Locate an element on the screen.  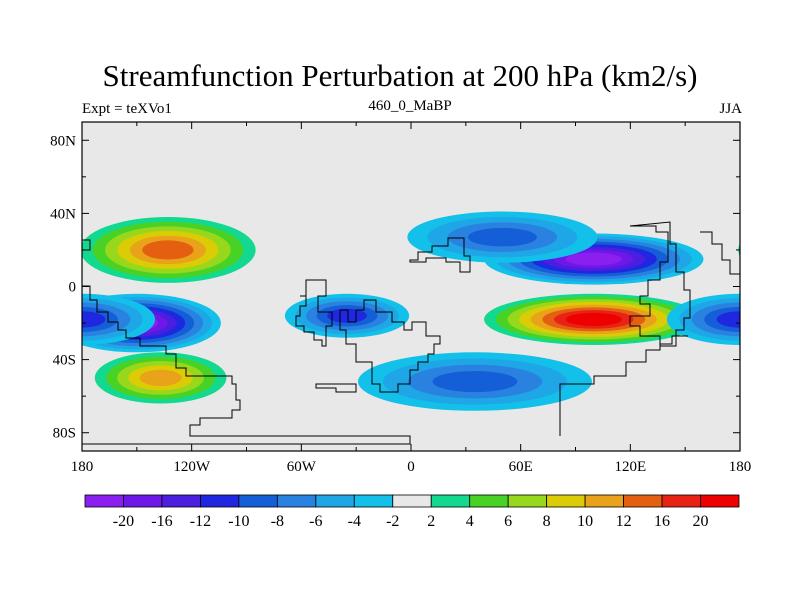
colorbar-label: 2 is located at coordinates (431, 521).